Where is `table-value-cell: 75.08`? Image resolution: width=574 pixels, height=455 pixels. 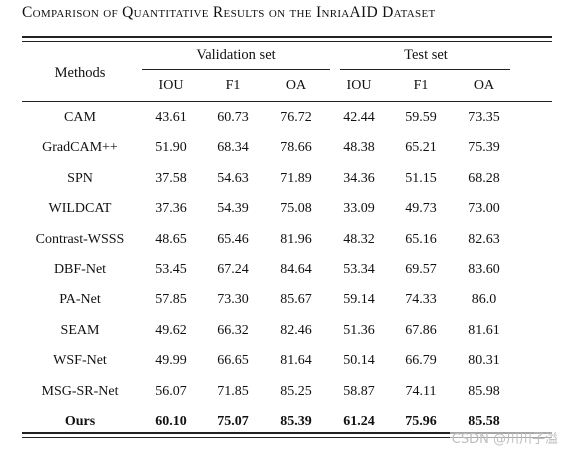 table-value-cell: 75.08 is located at coordinates (296, 209).